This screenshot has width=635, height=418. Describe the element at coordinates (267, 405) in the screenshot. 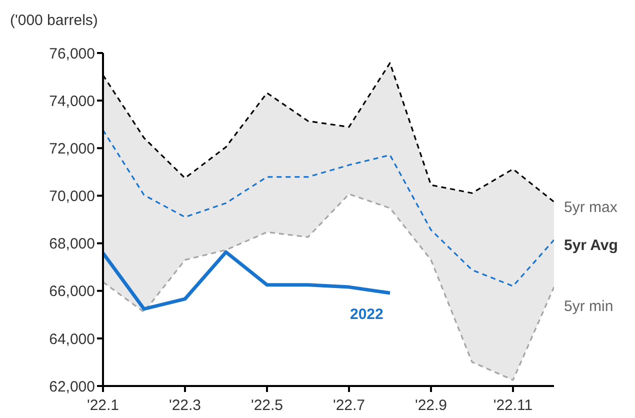

I see `x-tick-label: '22.5` at that location.